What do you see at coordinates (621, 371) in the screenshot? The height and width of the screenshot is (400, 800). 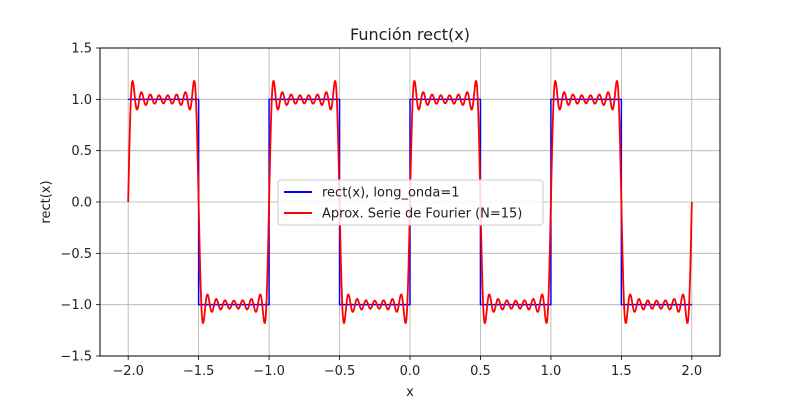 I see `x-tick-label: 1.5` at bounding box center [621, 371].